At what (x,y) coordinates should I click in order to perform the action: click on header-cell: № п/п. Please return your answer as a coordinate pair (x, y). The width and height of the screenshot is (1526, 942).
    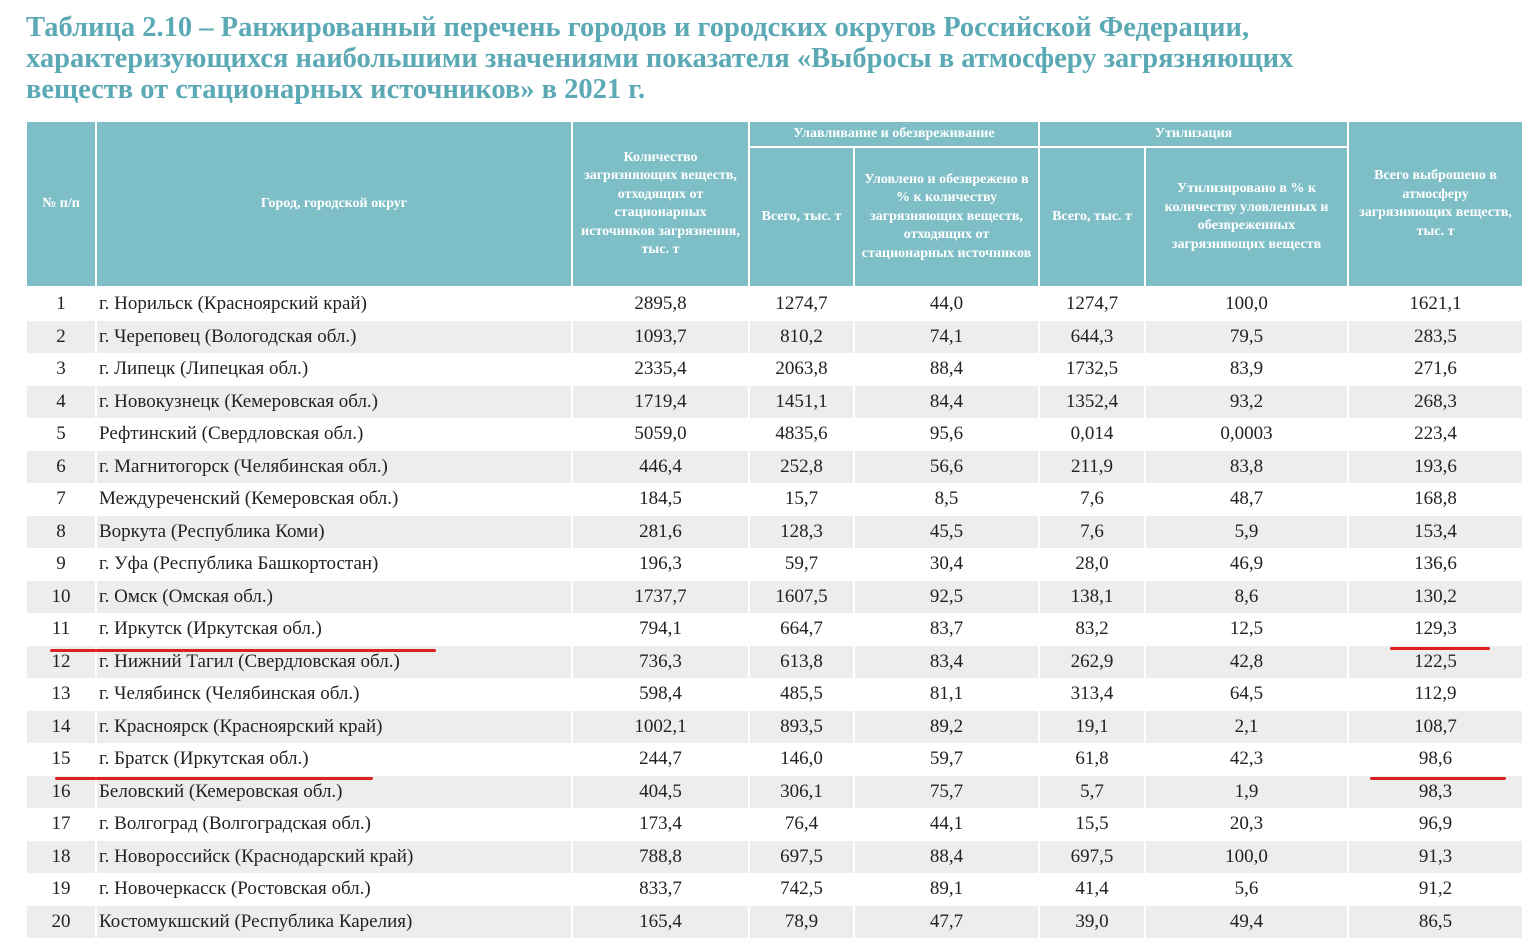
    Looking at the image, I should click on (61, 204).